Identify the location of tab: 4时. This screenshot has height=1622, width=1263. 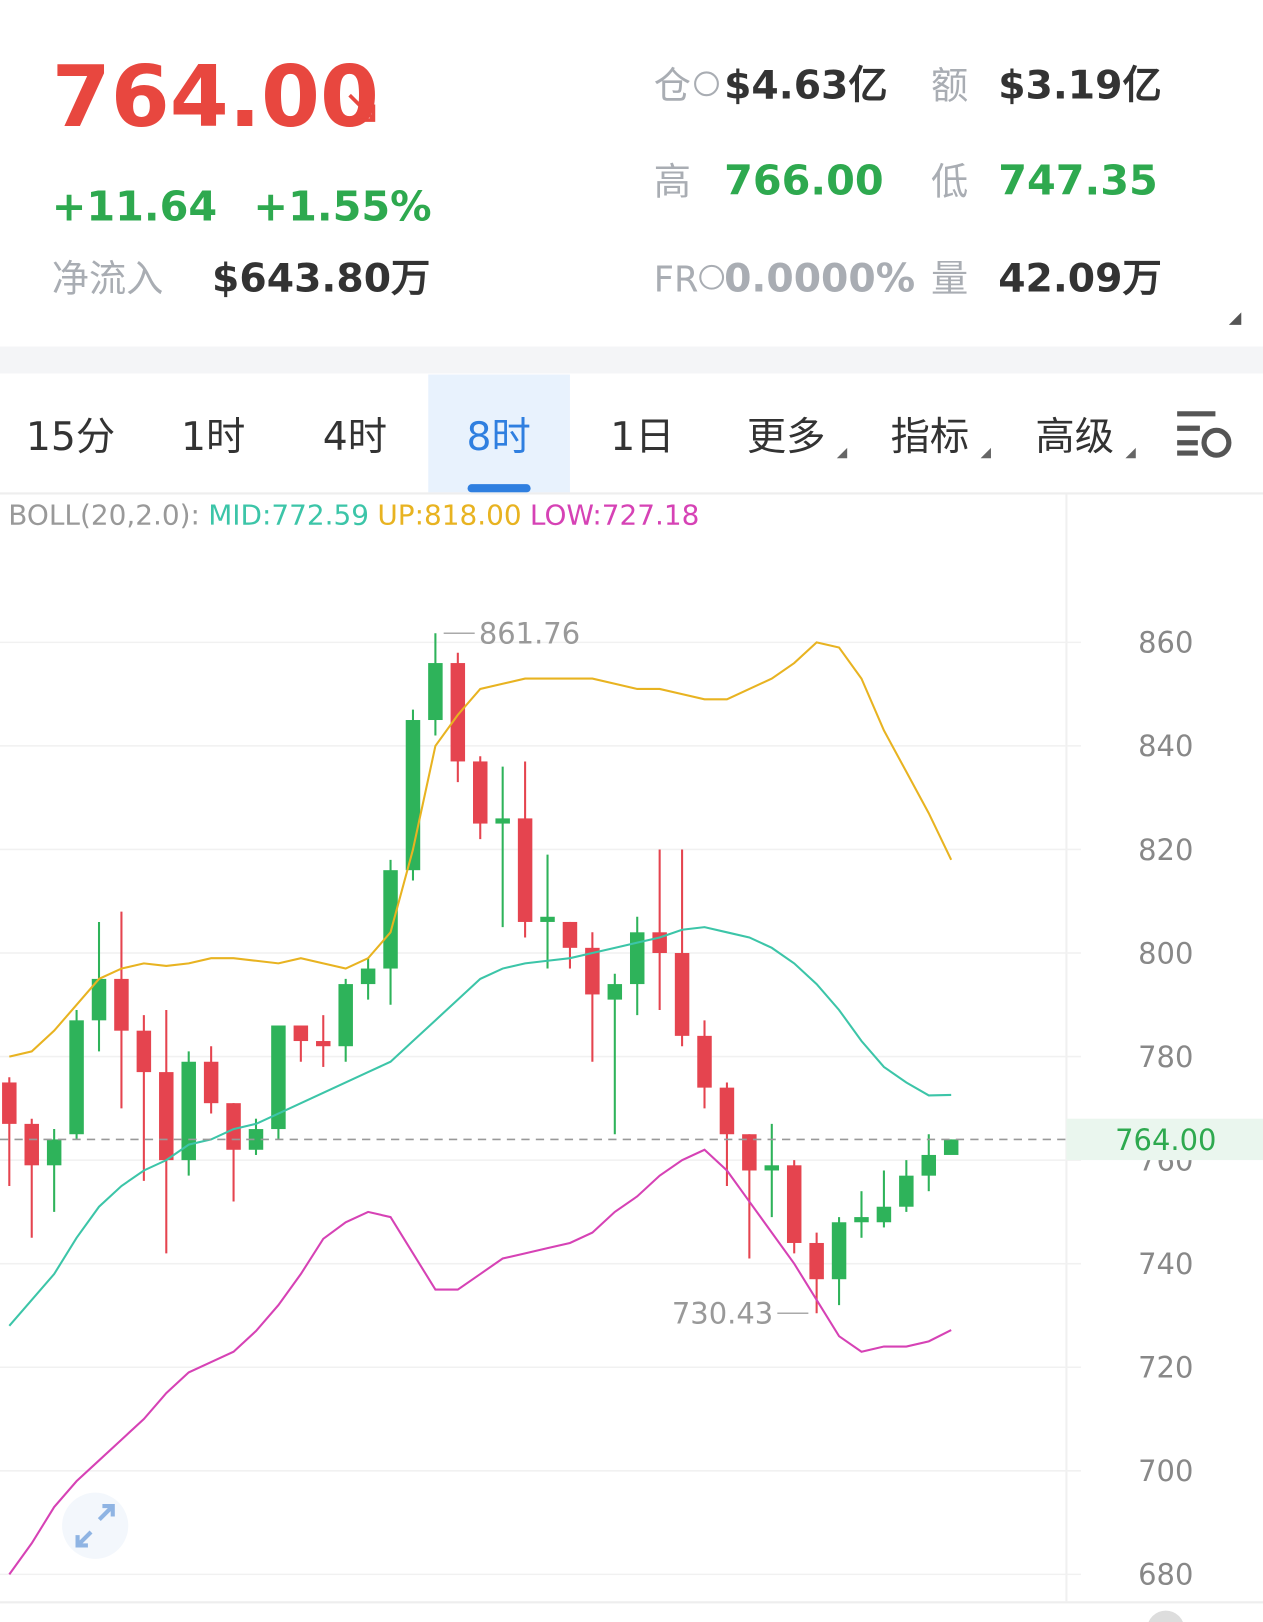
(355, 437).